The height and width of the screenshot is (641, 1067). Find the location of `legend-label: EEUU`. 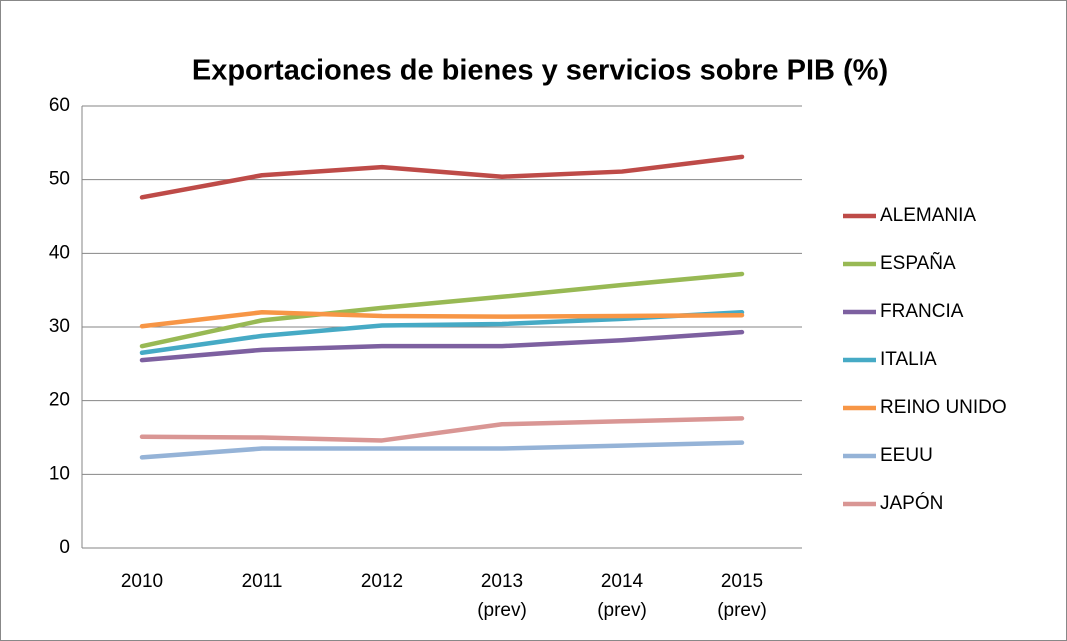

legend-label: EEUU is located at coordinates (906, 455).